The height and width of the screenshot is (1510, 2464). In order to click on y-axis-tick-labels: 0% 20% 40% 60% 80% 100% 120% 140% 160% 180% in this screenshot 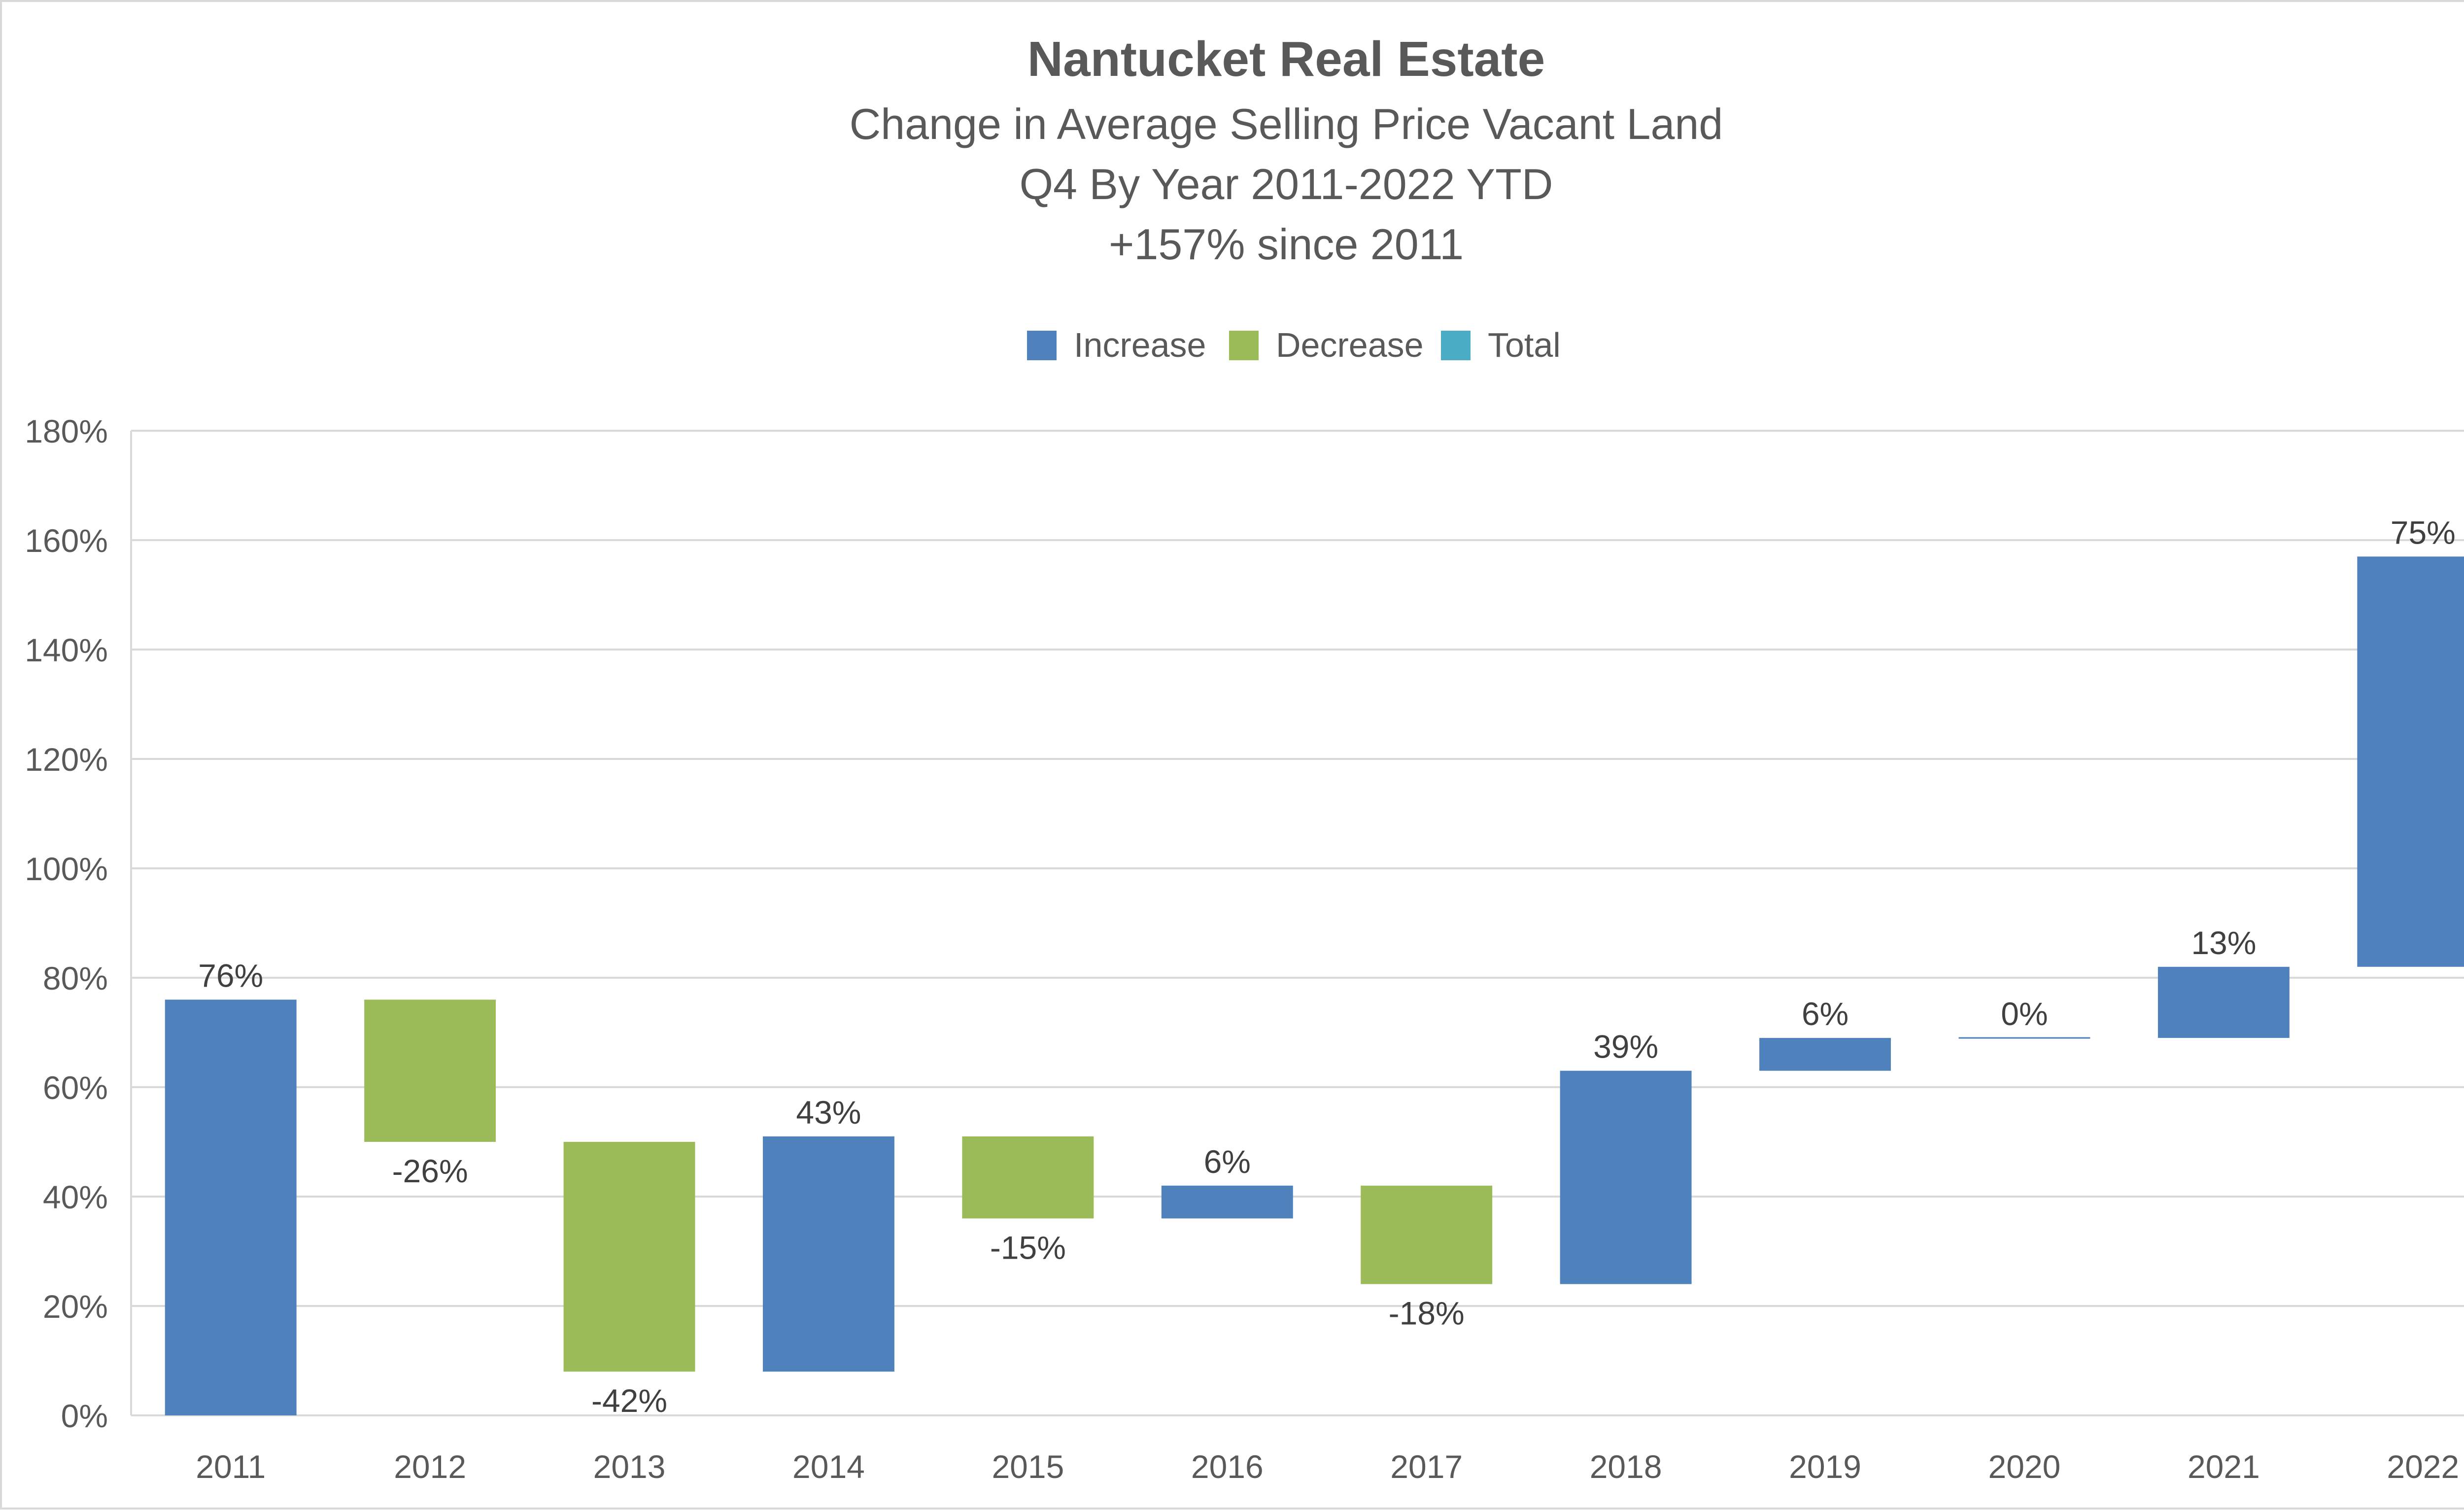, I will do `click(66, 923)`.